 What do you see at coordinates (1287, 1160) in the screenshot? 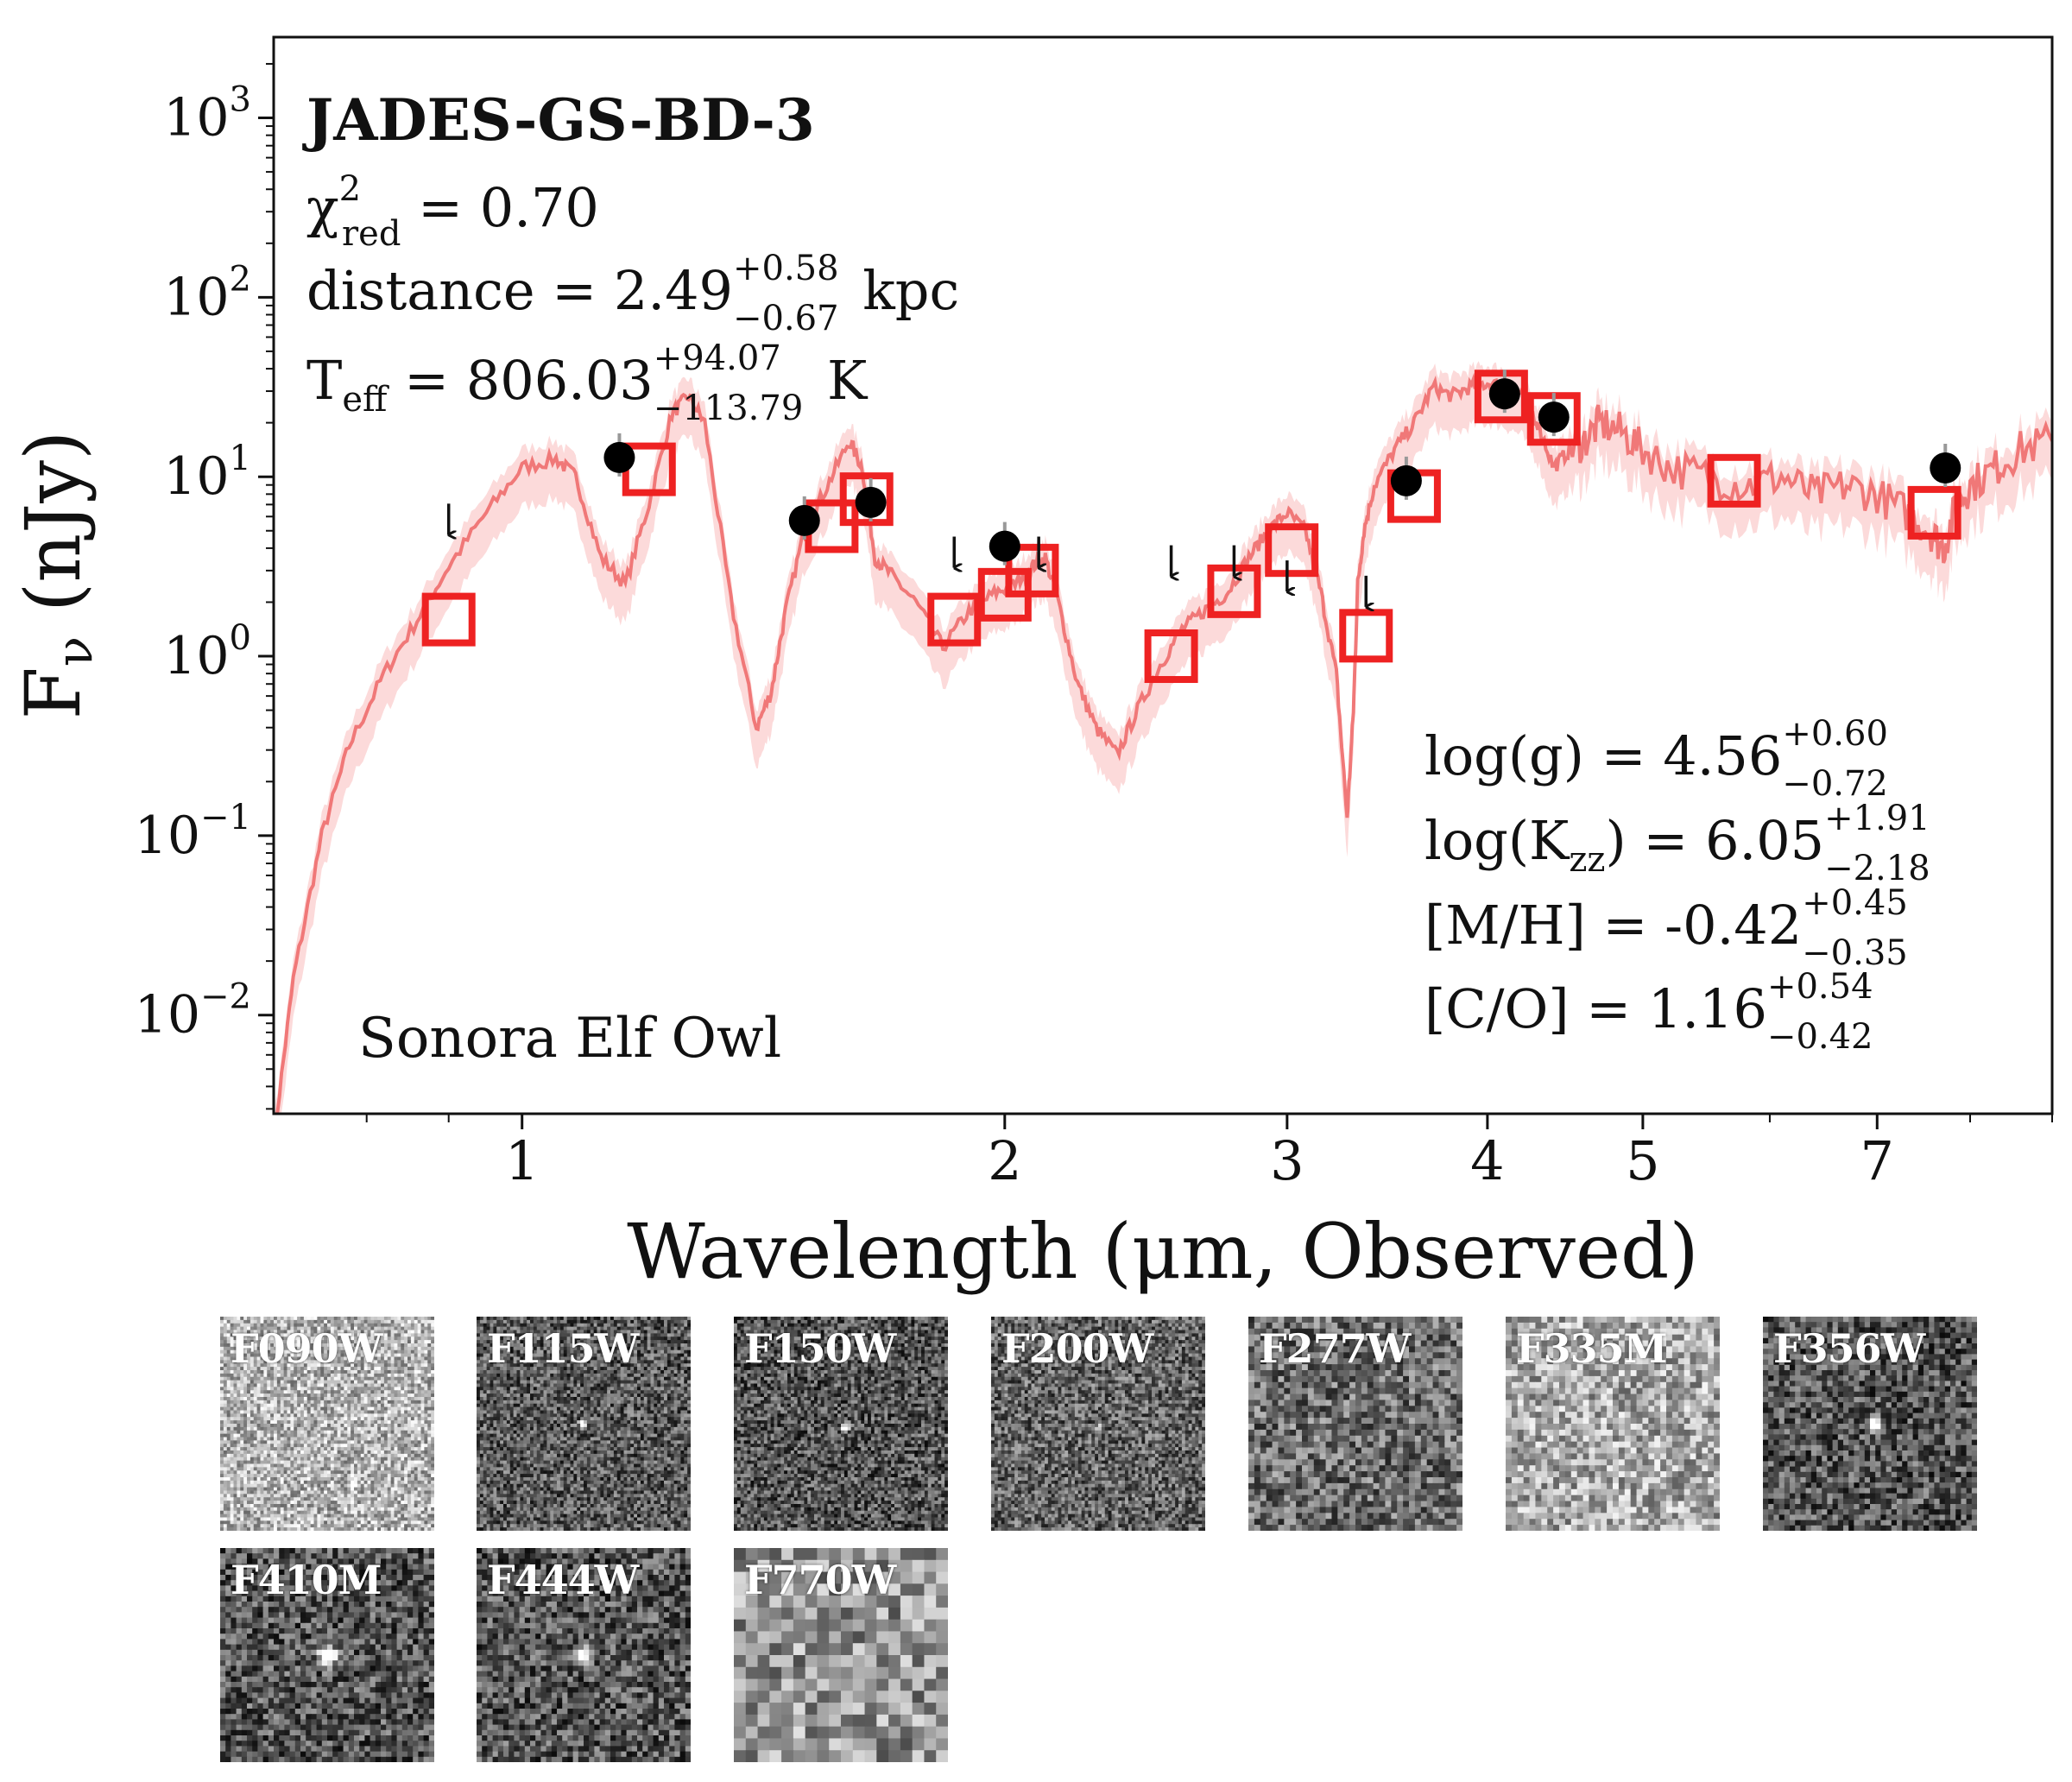
I see `x-tick-label: 3` at bounding box center [1287, 1160].